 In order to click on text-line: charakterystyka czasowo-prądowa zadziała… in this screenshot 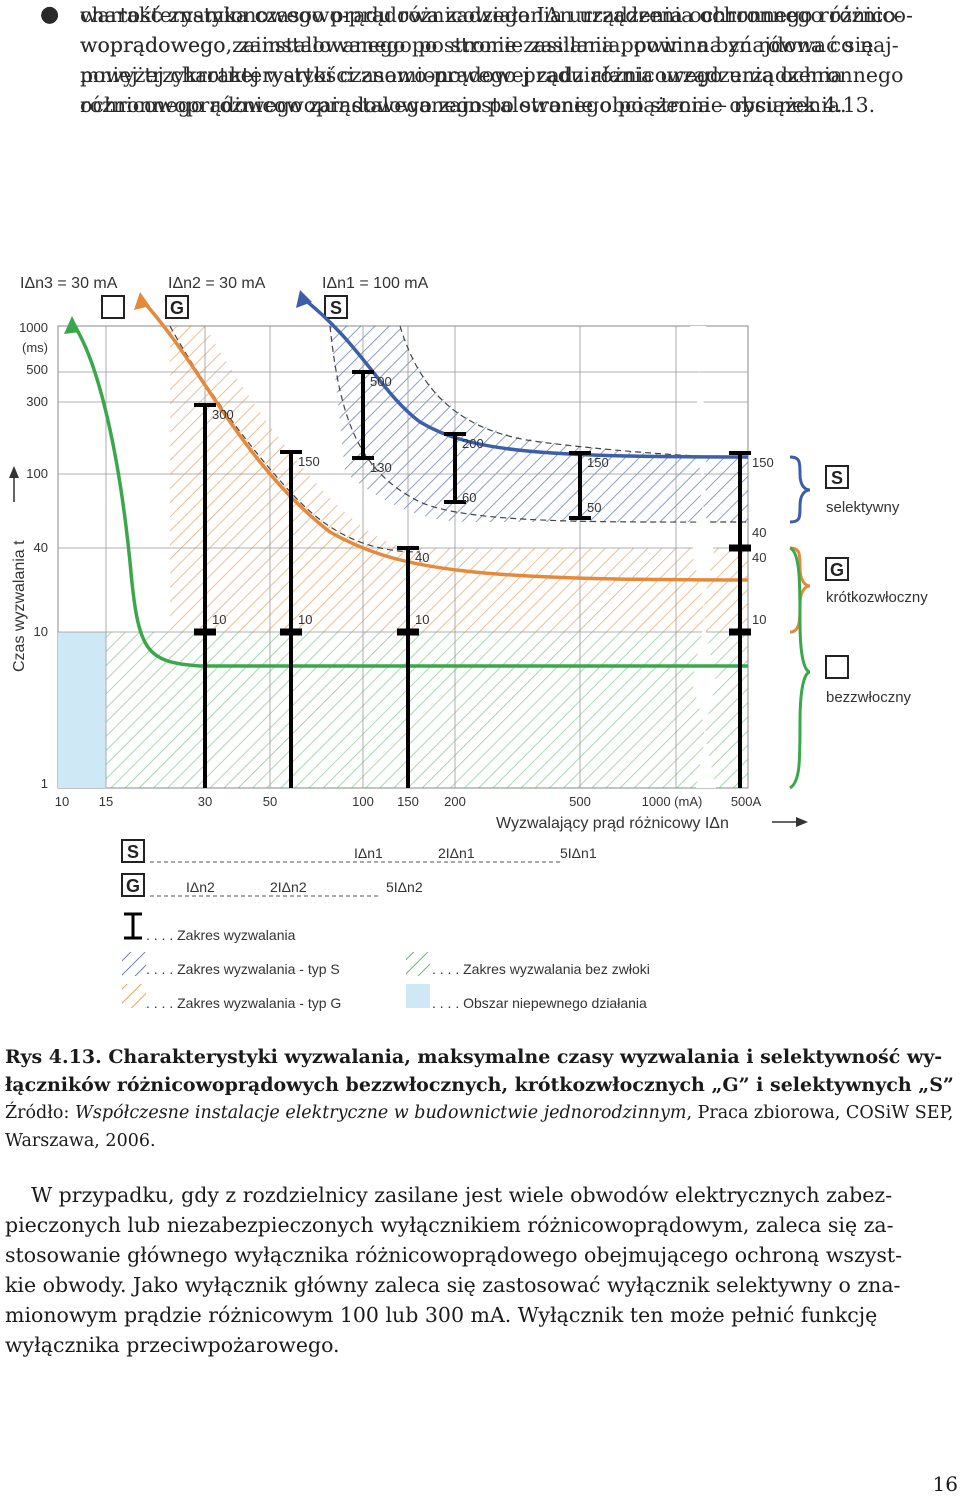, I will do `click(491, 15)`.